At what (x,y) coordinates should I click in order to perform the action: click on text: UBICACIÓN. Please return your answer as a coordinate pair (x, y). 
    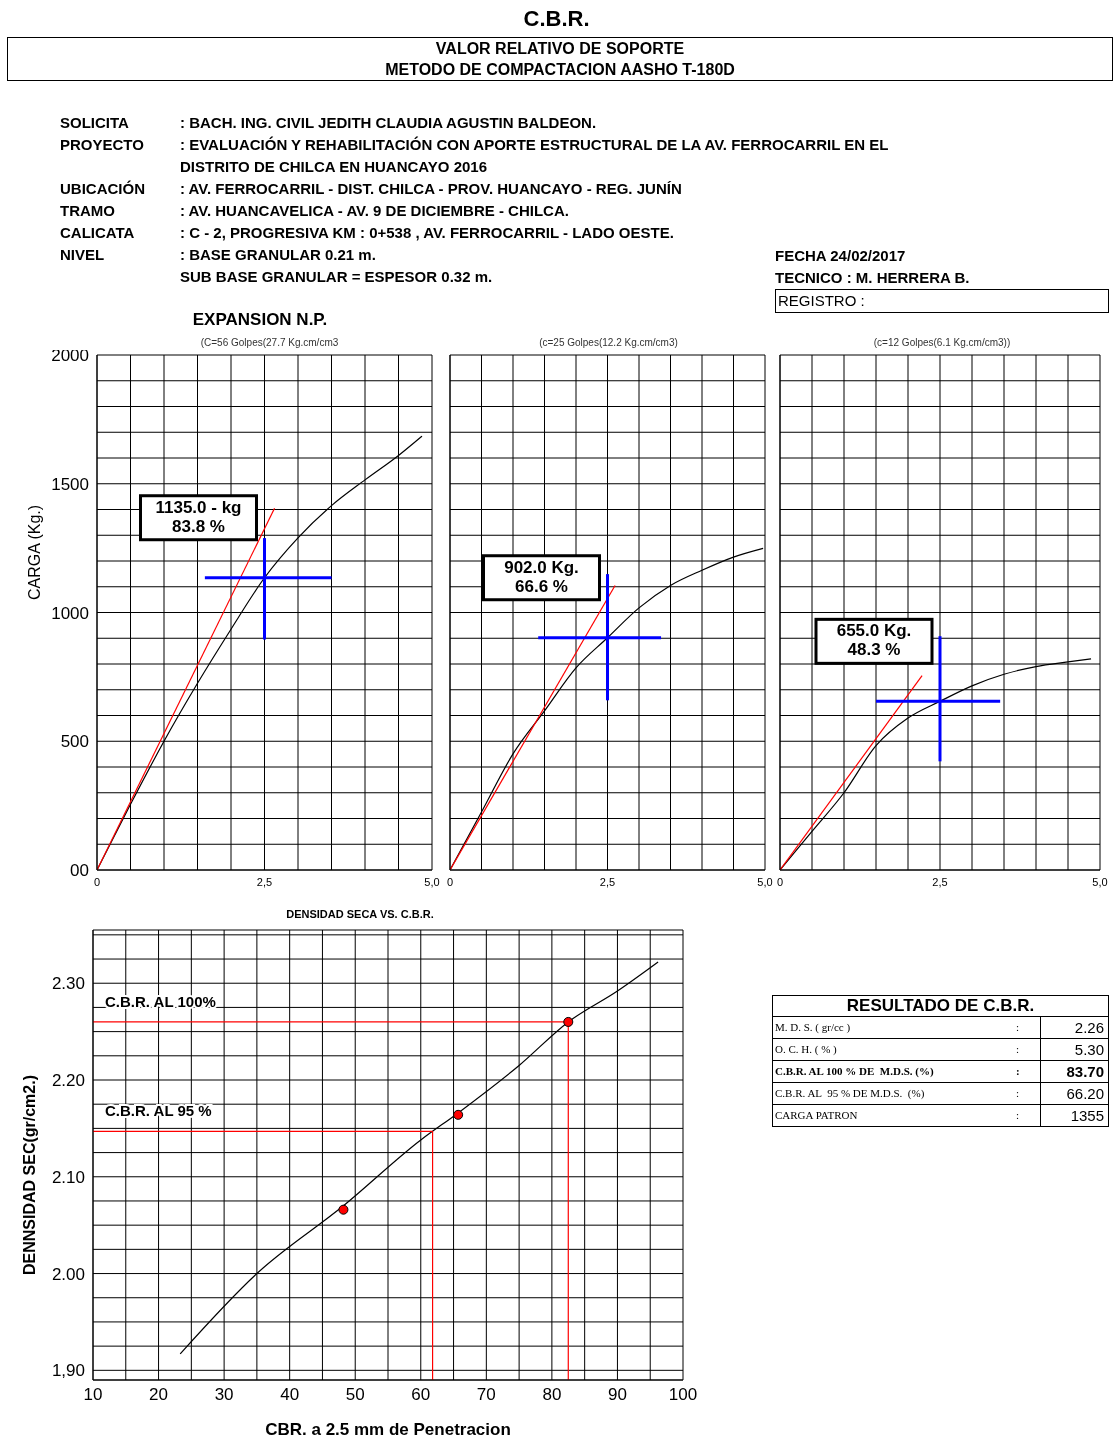
    Looking at the image, I should click on (103, 189).